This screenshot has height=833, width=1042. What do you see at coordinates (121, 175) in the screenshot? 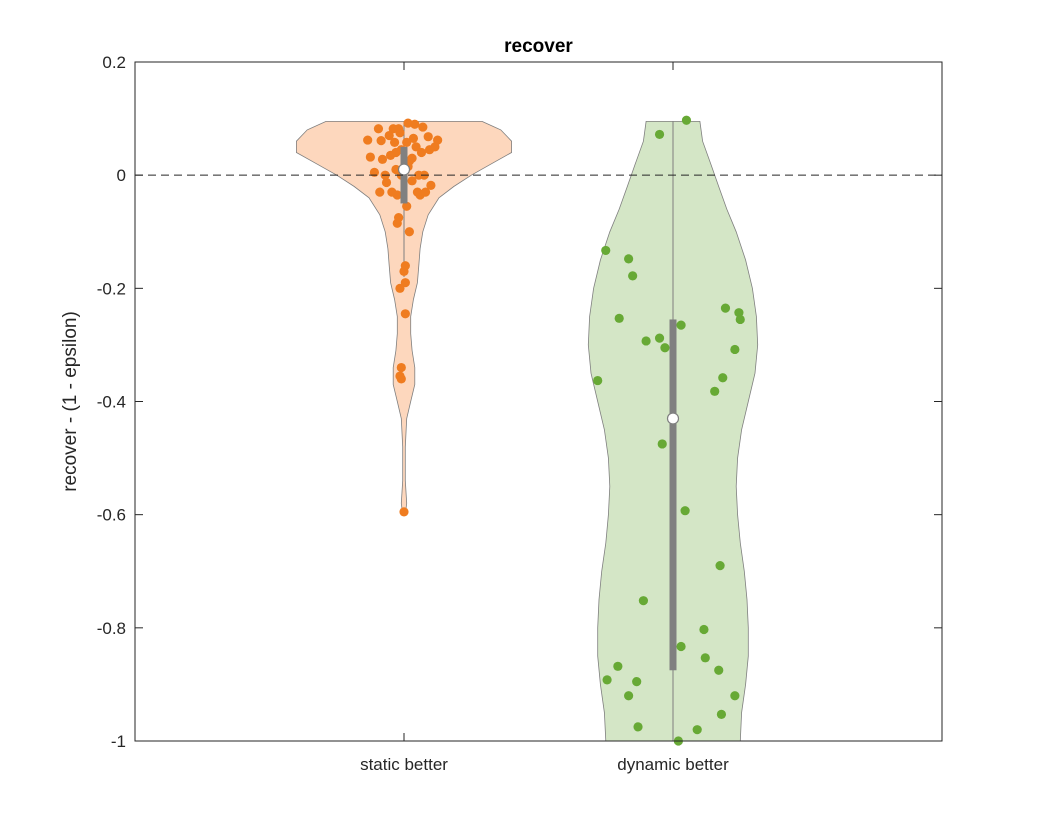
I see `y-tick-label: 0` at bounding box center [121, 175].